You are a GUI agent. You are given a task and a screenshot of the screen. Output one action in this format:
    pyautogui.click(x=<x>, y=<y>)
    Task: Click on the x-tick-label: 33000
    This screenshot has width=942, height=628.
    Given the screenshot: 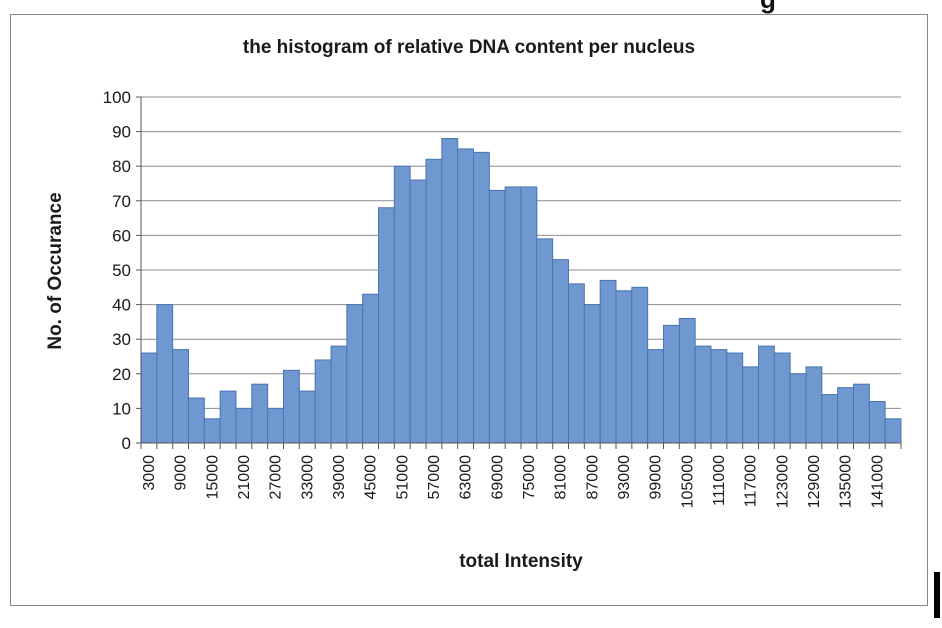 What is the action you would take?
    pyautogui.click(x=307, y=477)
    